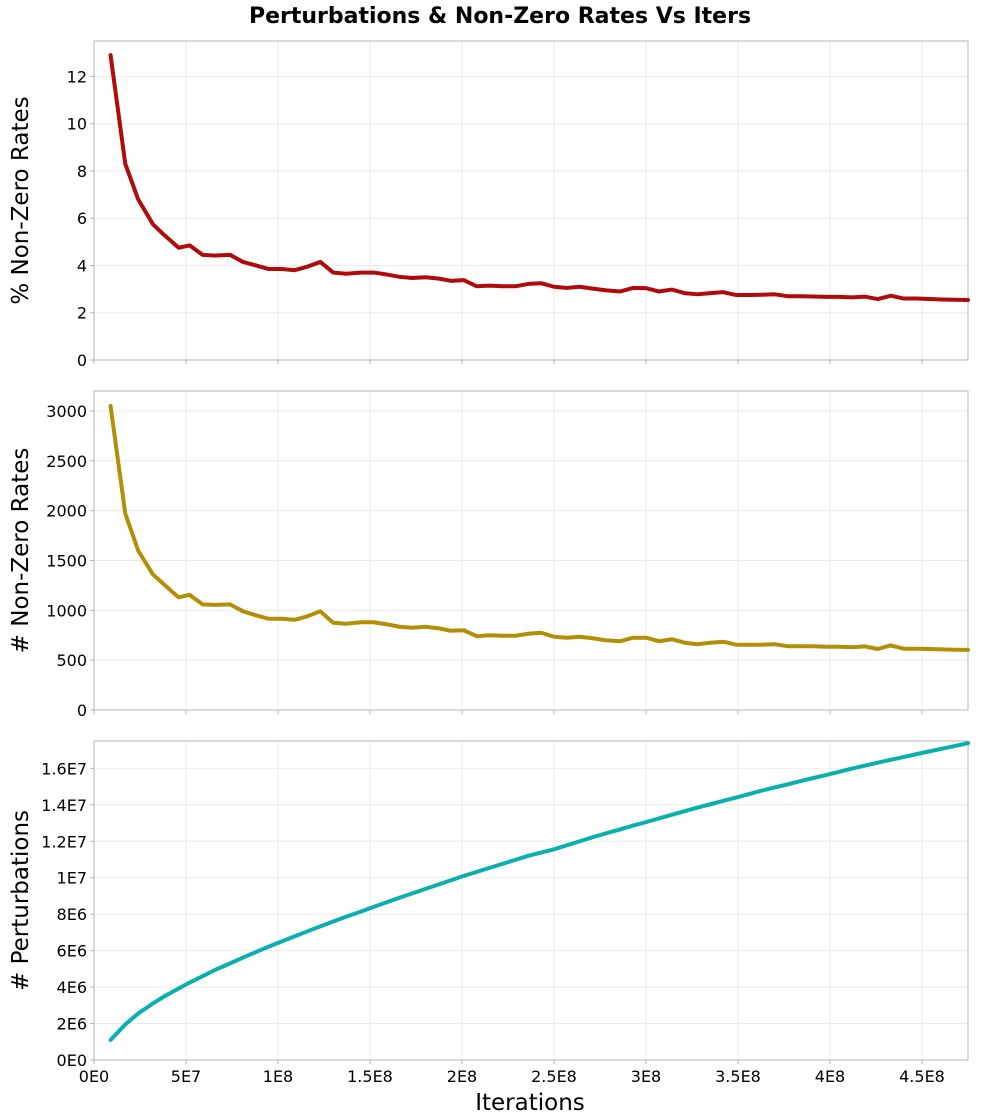 Image resolution: width=1000 pixels, height=1120 pixels. What do you see at coordinates (21, 200) in the screenshot?
I see `y-axis-title: % Non-Zero Rates` at bounding box center [21, 200].